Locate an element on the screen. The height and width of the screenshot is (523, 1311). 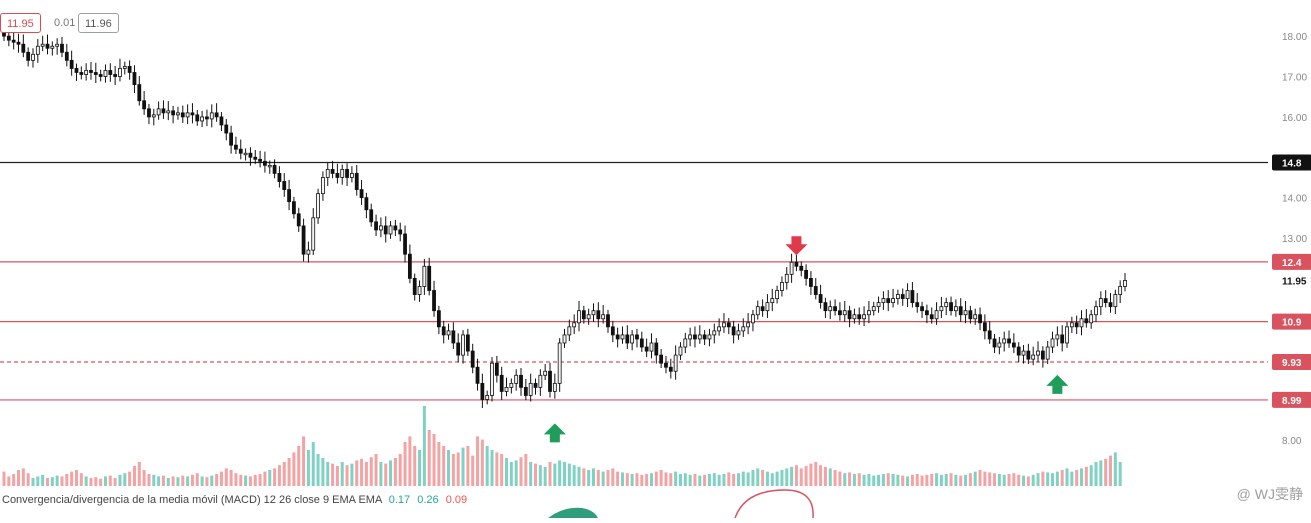
y-tick-label: 14.00 is located at coordinates (1294, 199).